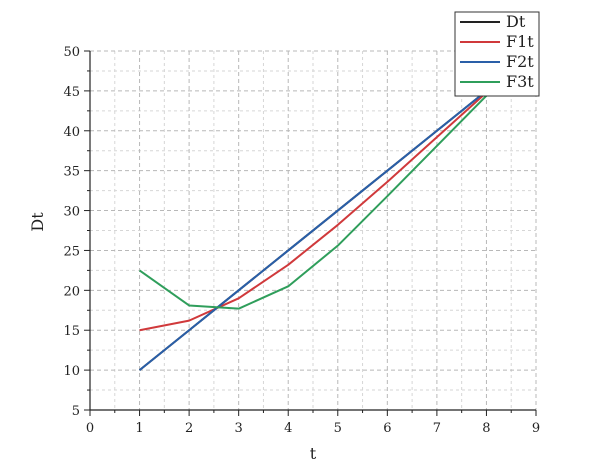 The height and width of the screenshot is (475, 600). I want to click on y-tick-label: 5, so click(76, 411).